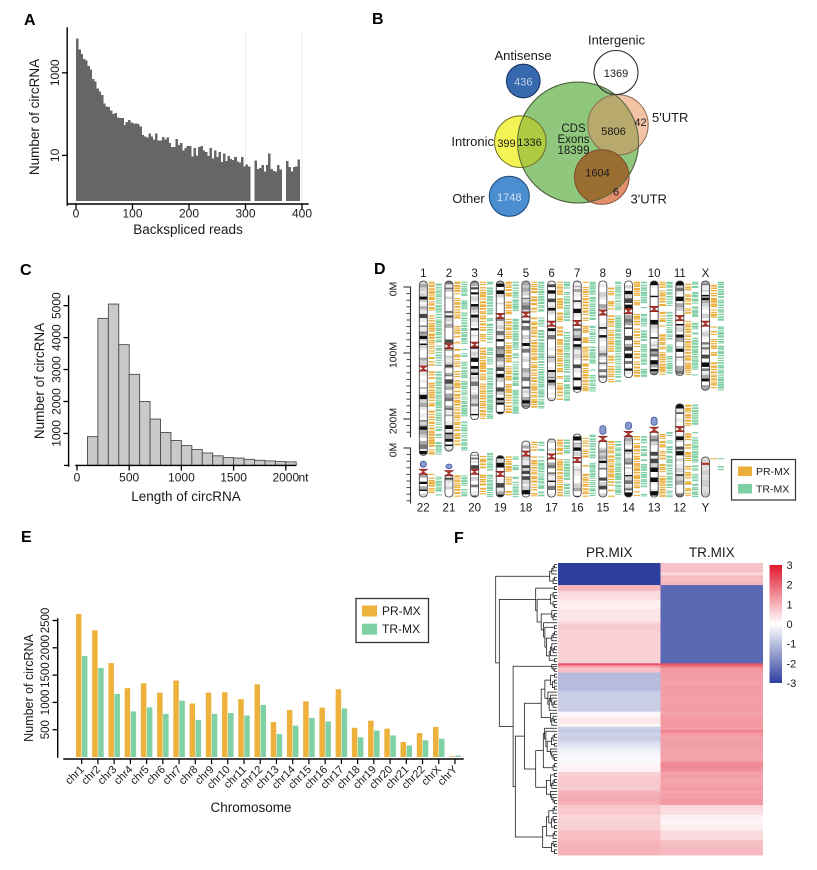 This screenshot has height=870, width=817. What do you see at coordinates (409, 751) in the screenshot?
I see `bar-tr` at bounding box center [409, 751].